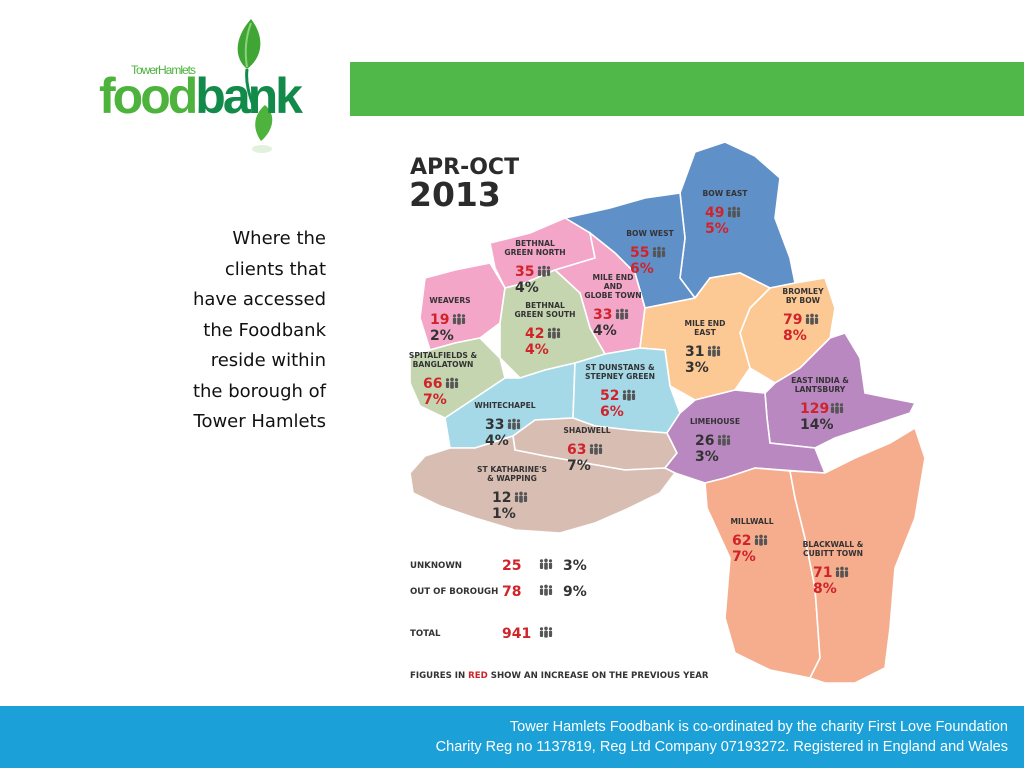 This screenshot has width=1024, height=768. Describe the element at coordinates (516, 634) in the screenshot. I see `summary-count: 941` at that location.